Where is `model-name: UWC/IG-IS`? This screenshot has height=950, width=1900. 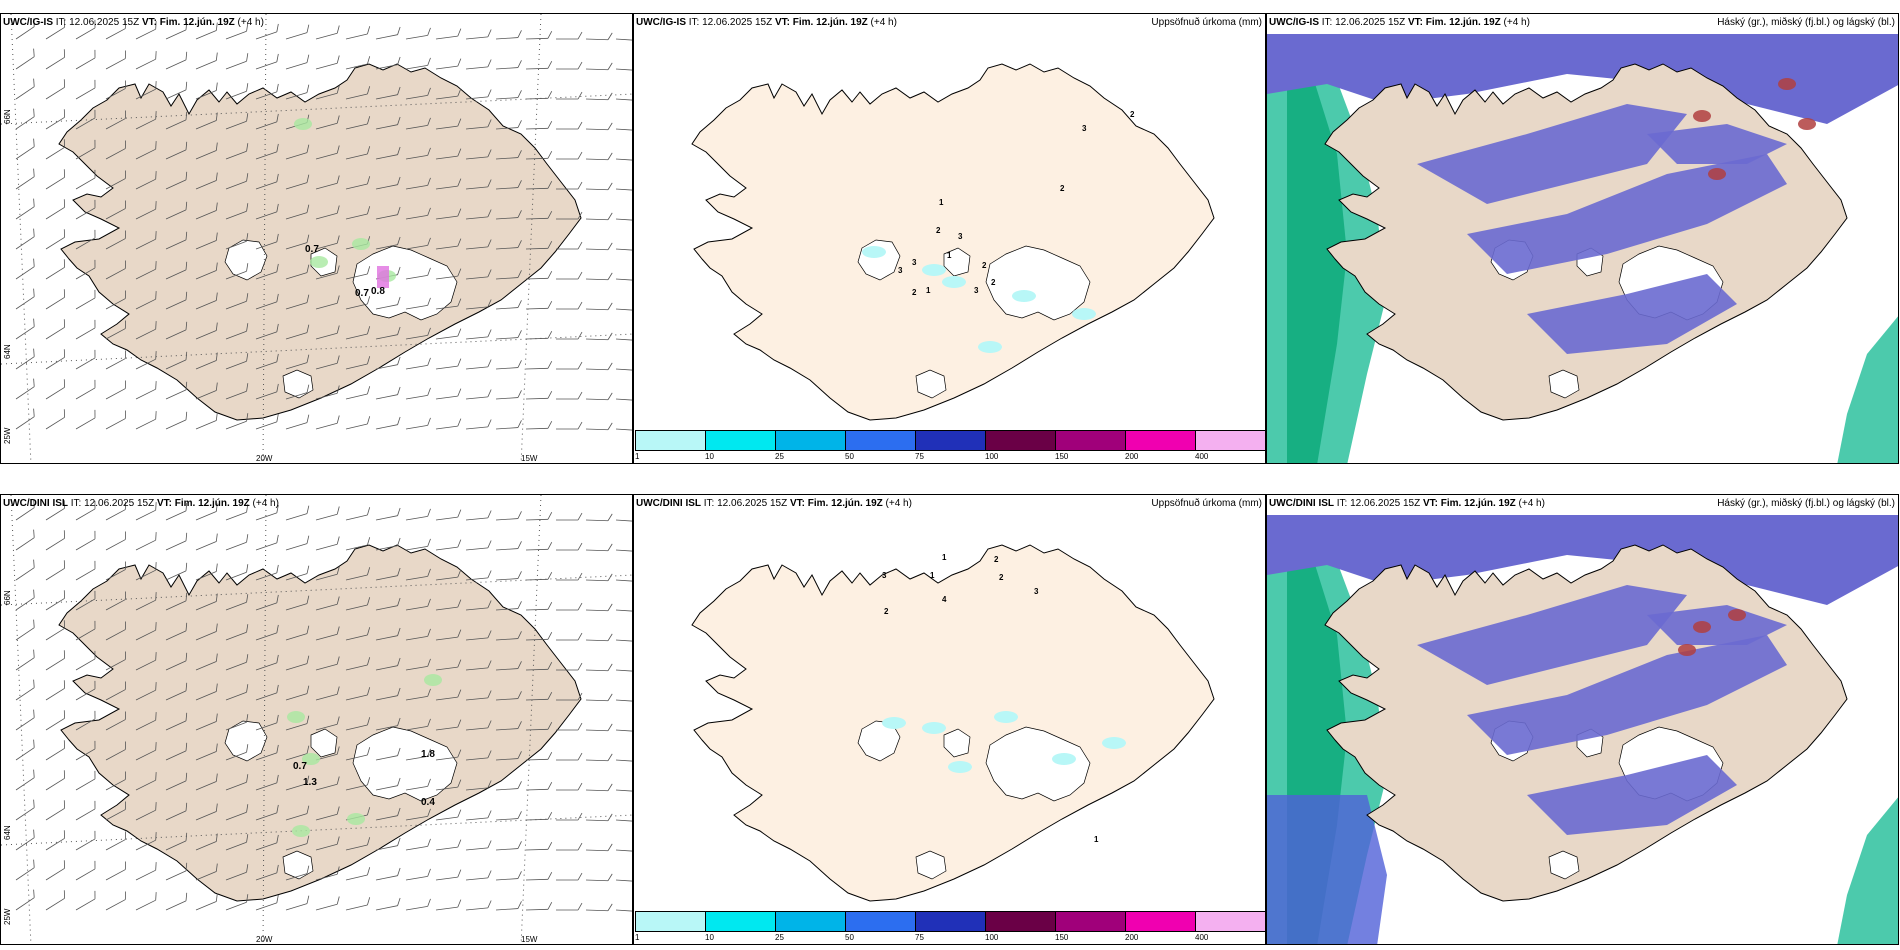 model-name: UWC/IG-IS is located at coordinates (1294, 22).